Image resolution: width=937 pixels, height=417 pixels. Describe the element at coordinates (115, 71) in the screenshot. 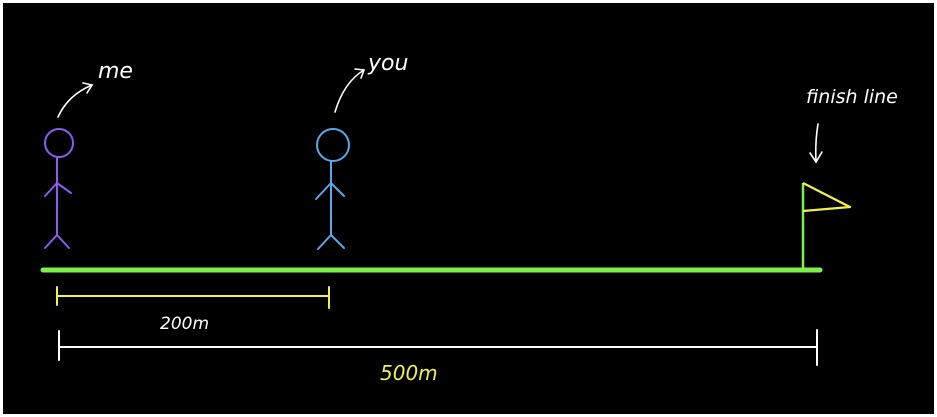

I see `me-label: me` at that location.